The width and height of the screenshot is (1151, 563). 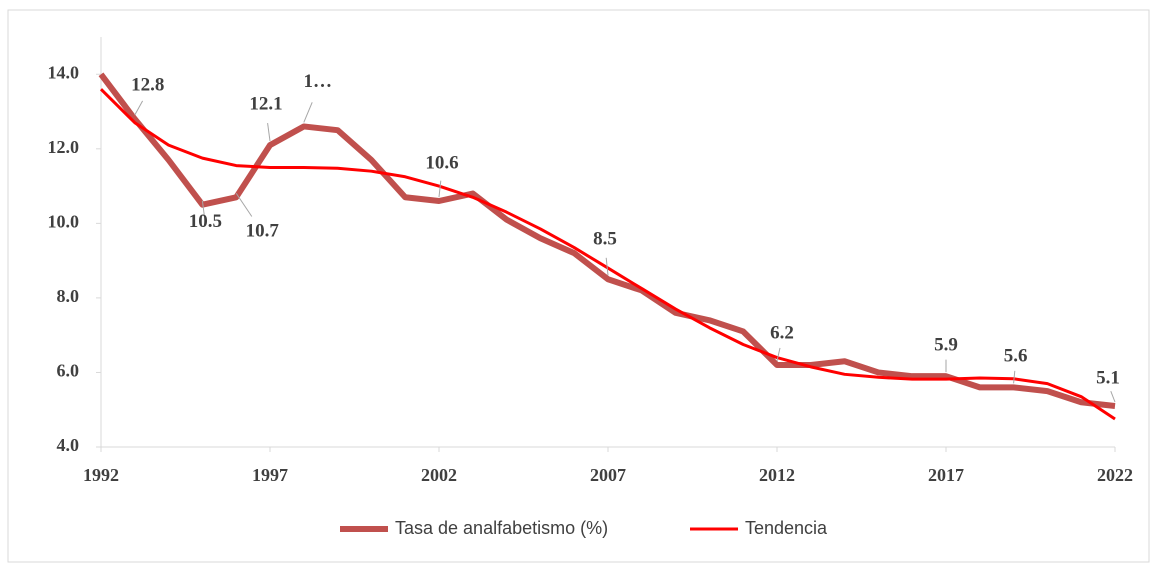 What do you see at coordinates (263, 231) in the screenshot?
I see `data-label: 10.7` at bounding box center [263, 231].